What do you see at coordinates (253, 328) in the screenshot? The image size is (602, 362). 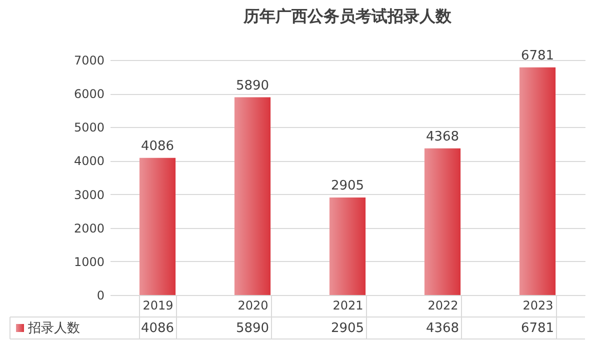 I see `text: 5890` at bounding box center [253, 328].